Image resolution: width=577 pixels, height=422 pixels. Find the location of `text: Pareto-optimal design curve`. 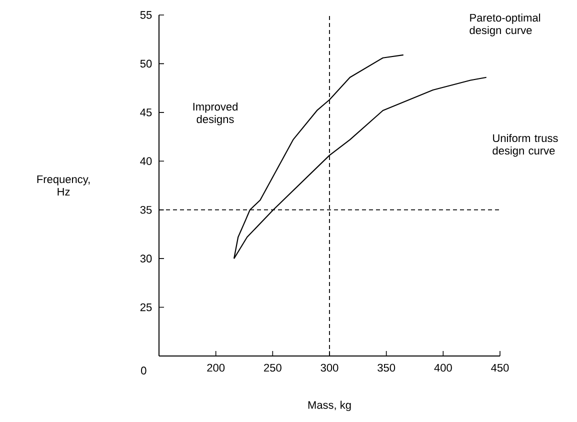

text: Pareto-optimal design curve is located at coordinates (505, 25).